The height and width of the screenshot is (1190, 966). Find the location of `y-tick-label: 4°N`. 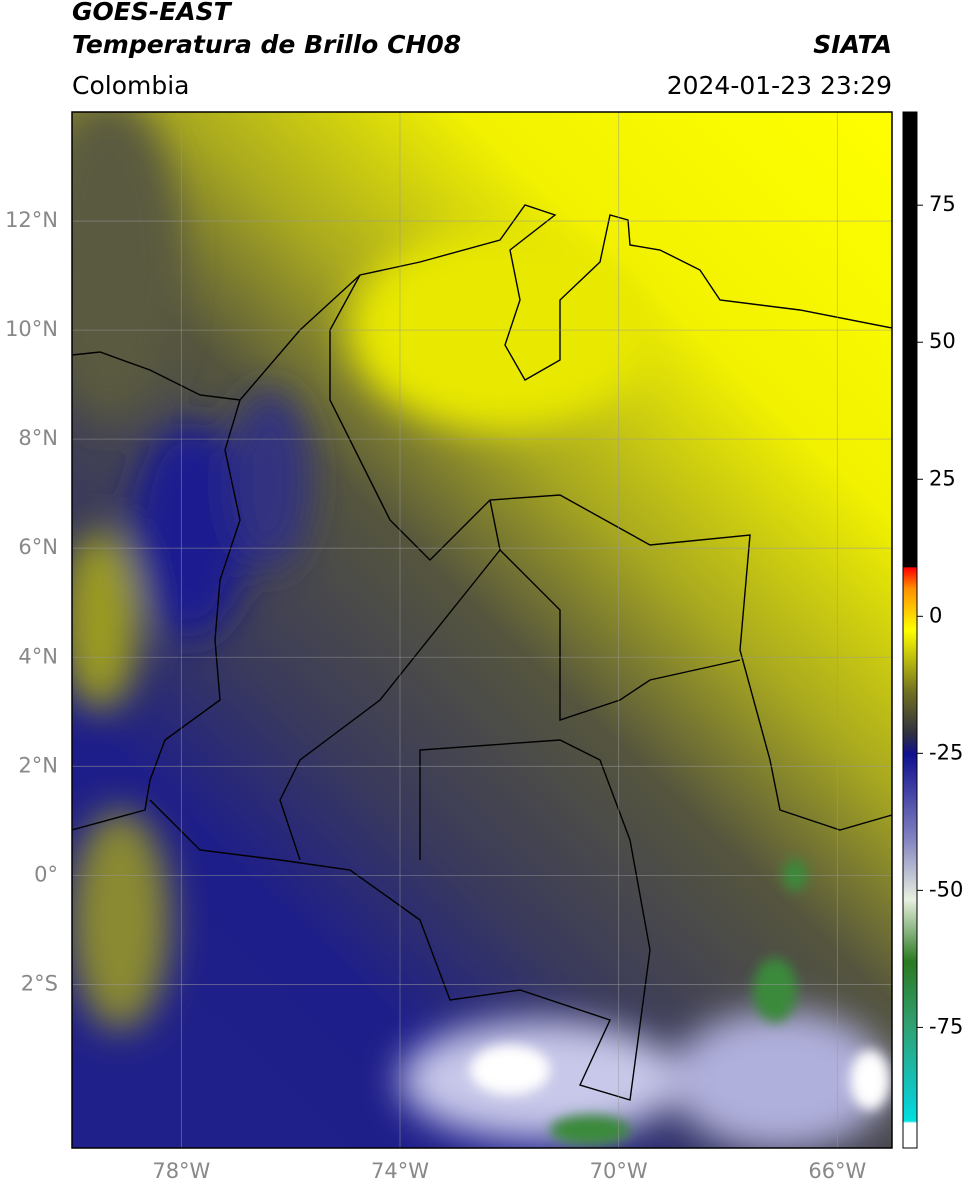

y-tick-label: 4°N is located at coordinates (38, 656).